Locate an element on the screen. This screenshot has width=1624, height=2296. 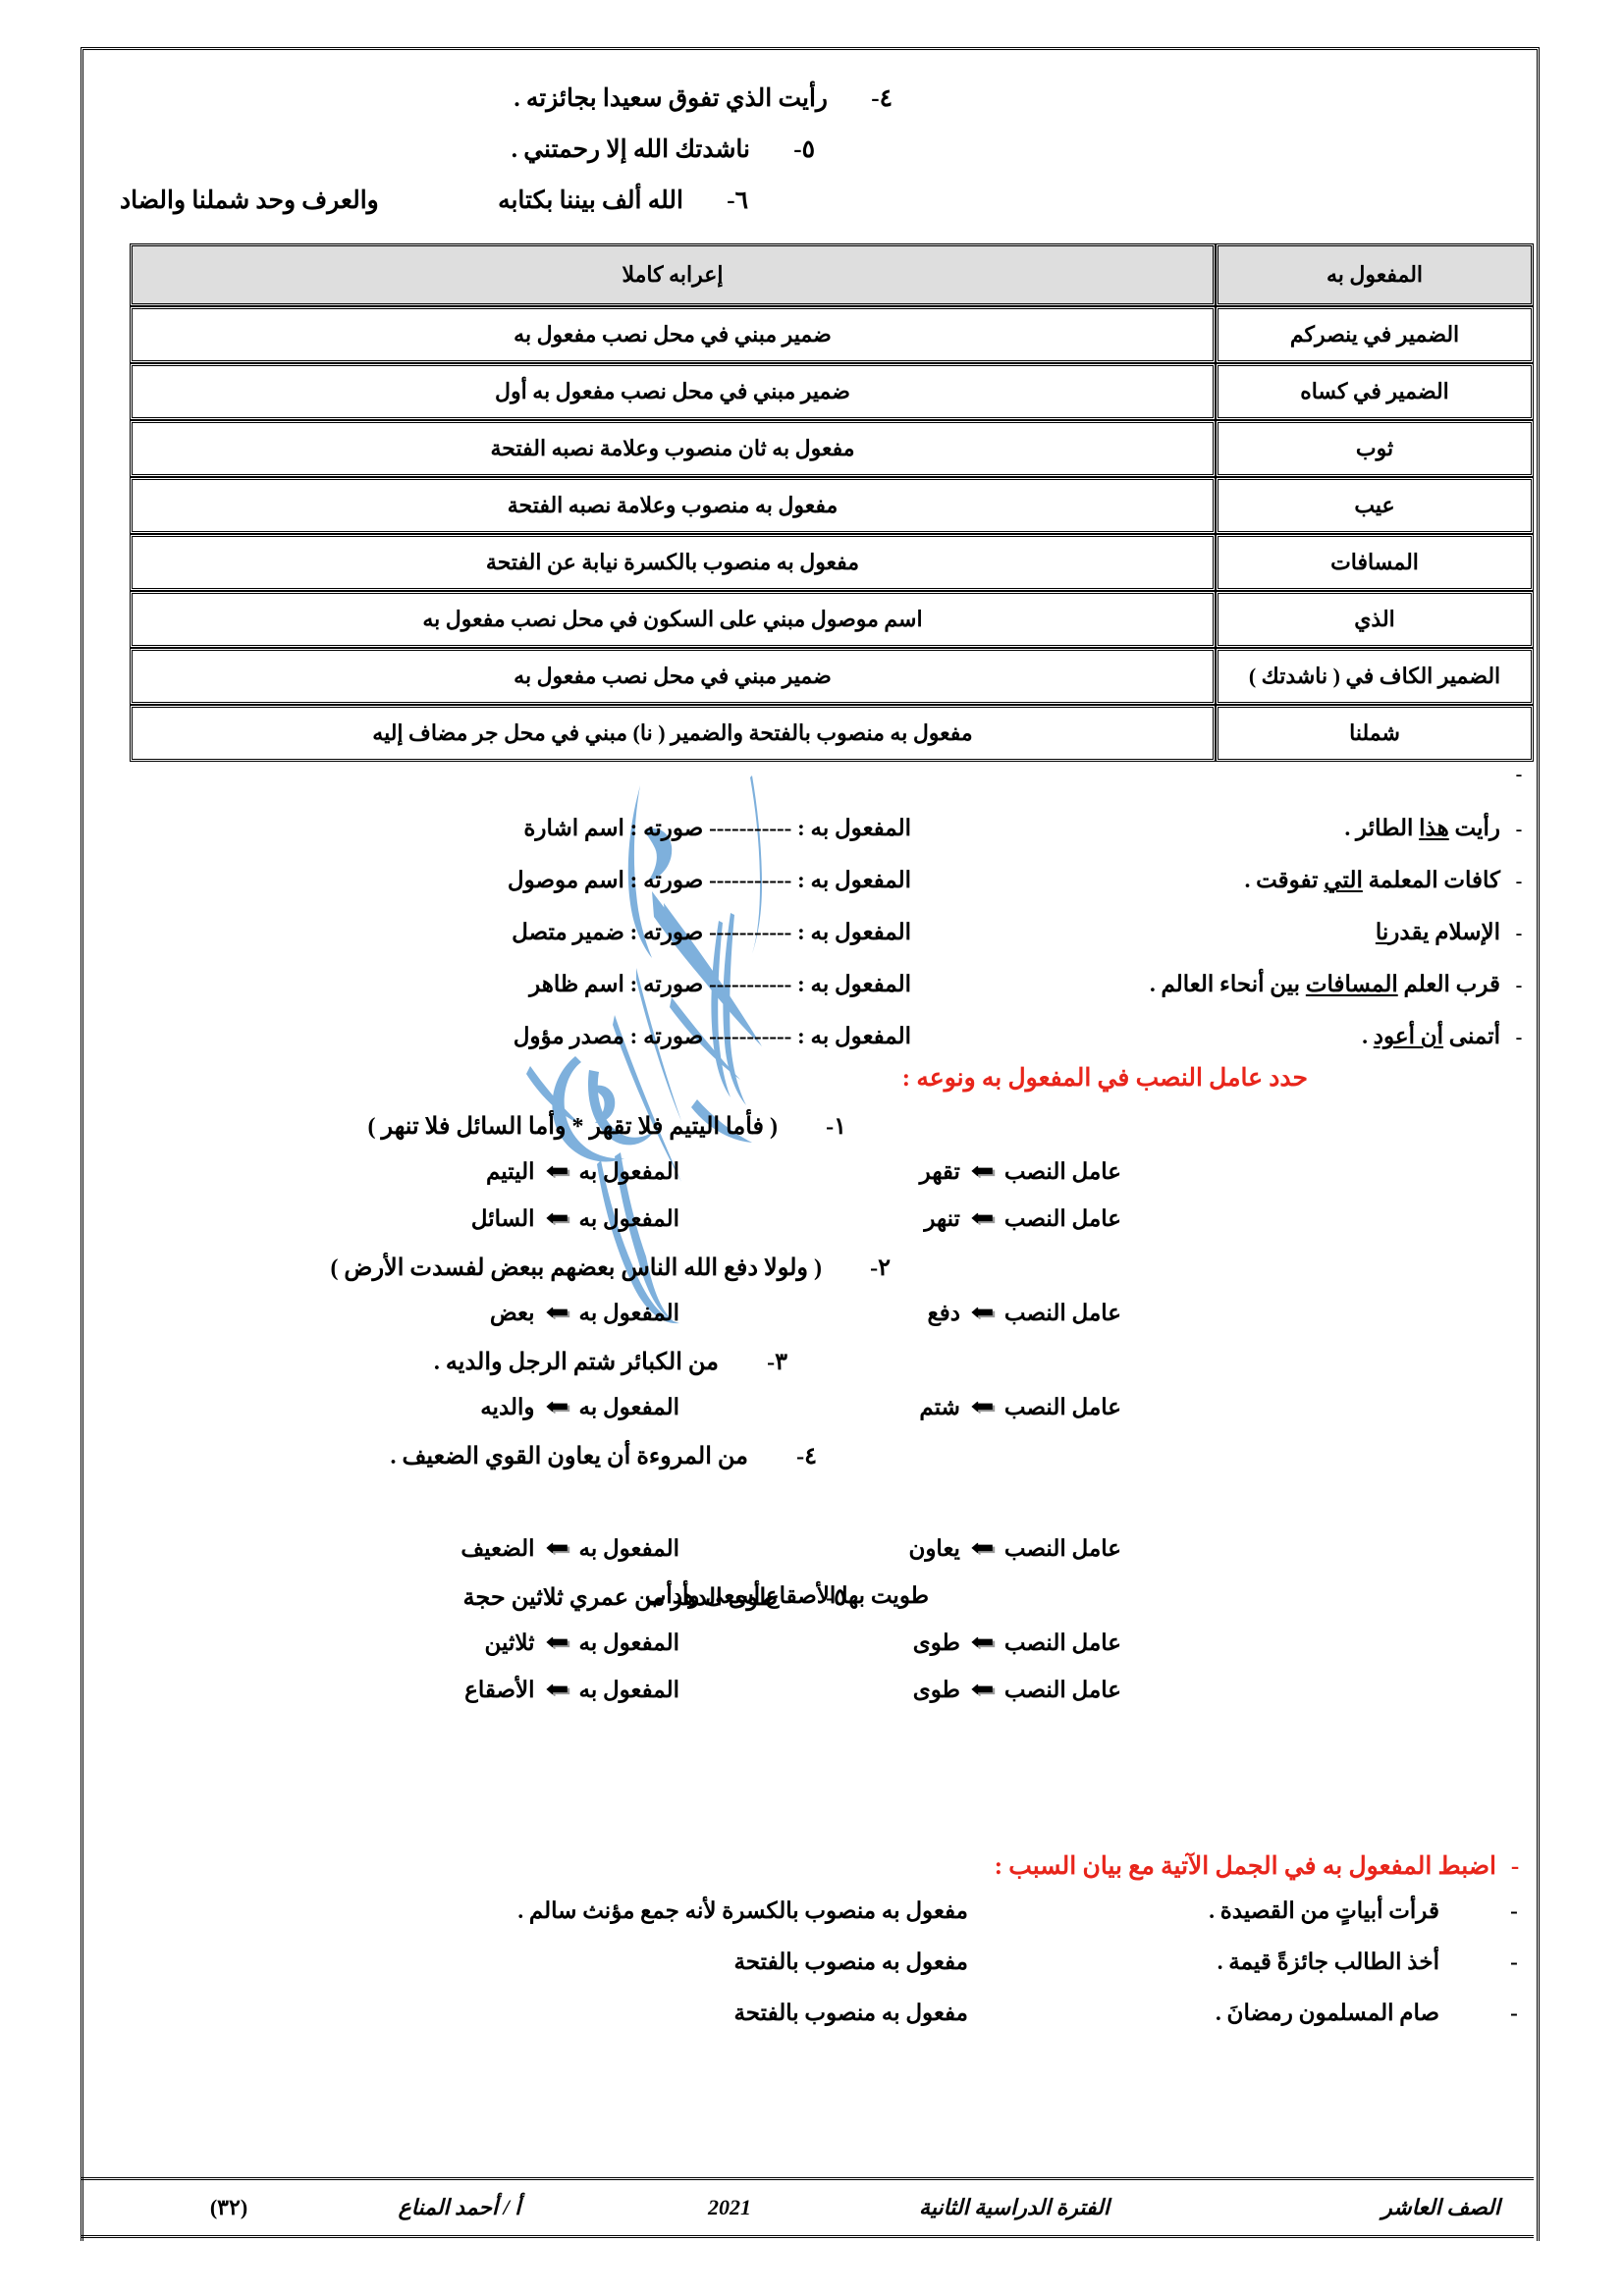
cell-desc: مفعول به منصوب بالكسرة نيابة عن الفتحة is located at coordinates (673, 562).